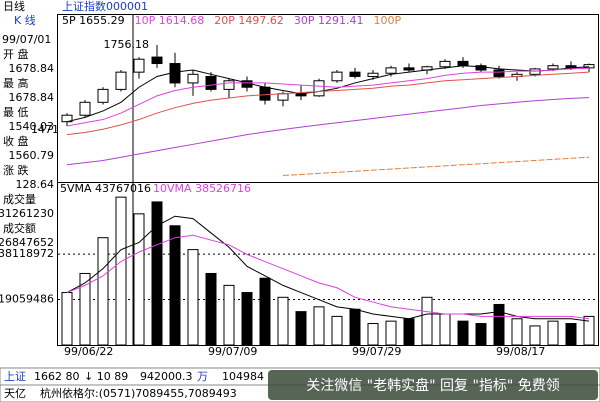 This screenshot has height=402, width=600. I want to click on legend-entry: 20P 1497.62, so click(249, 20).